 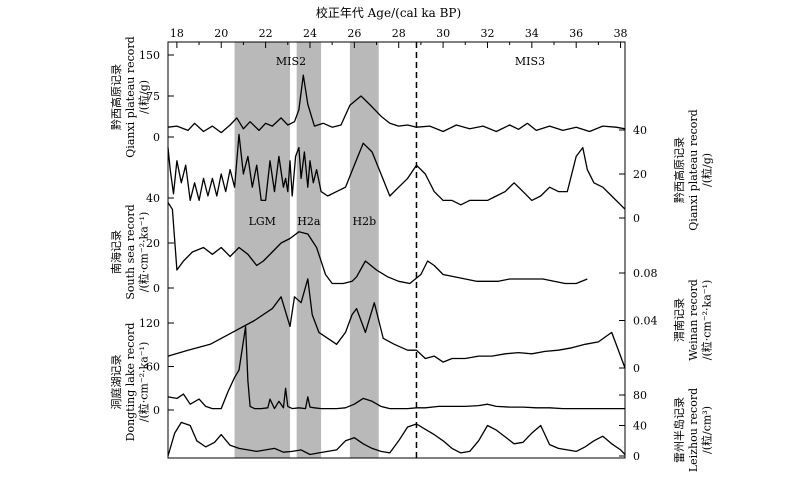 What do you see at coordinates (291, 61) in the screenshot?
I see `mis2-label: MIS2` at bounding box center [291, 61].